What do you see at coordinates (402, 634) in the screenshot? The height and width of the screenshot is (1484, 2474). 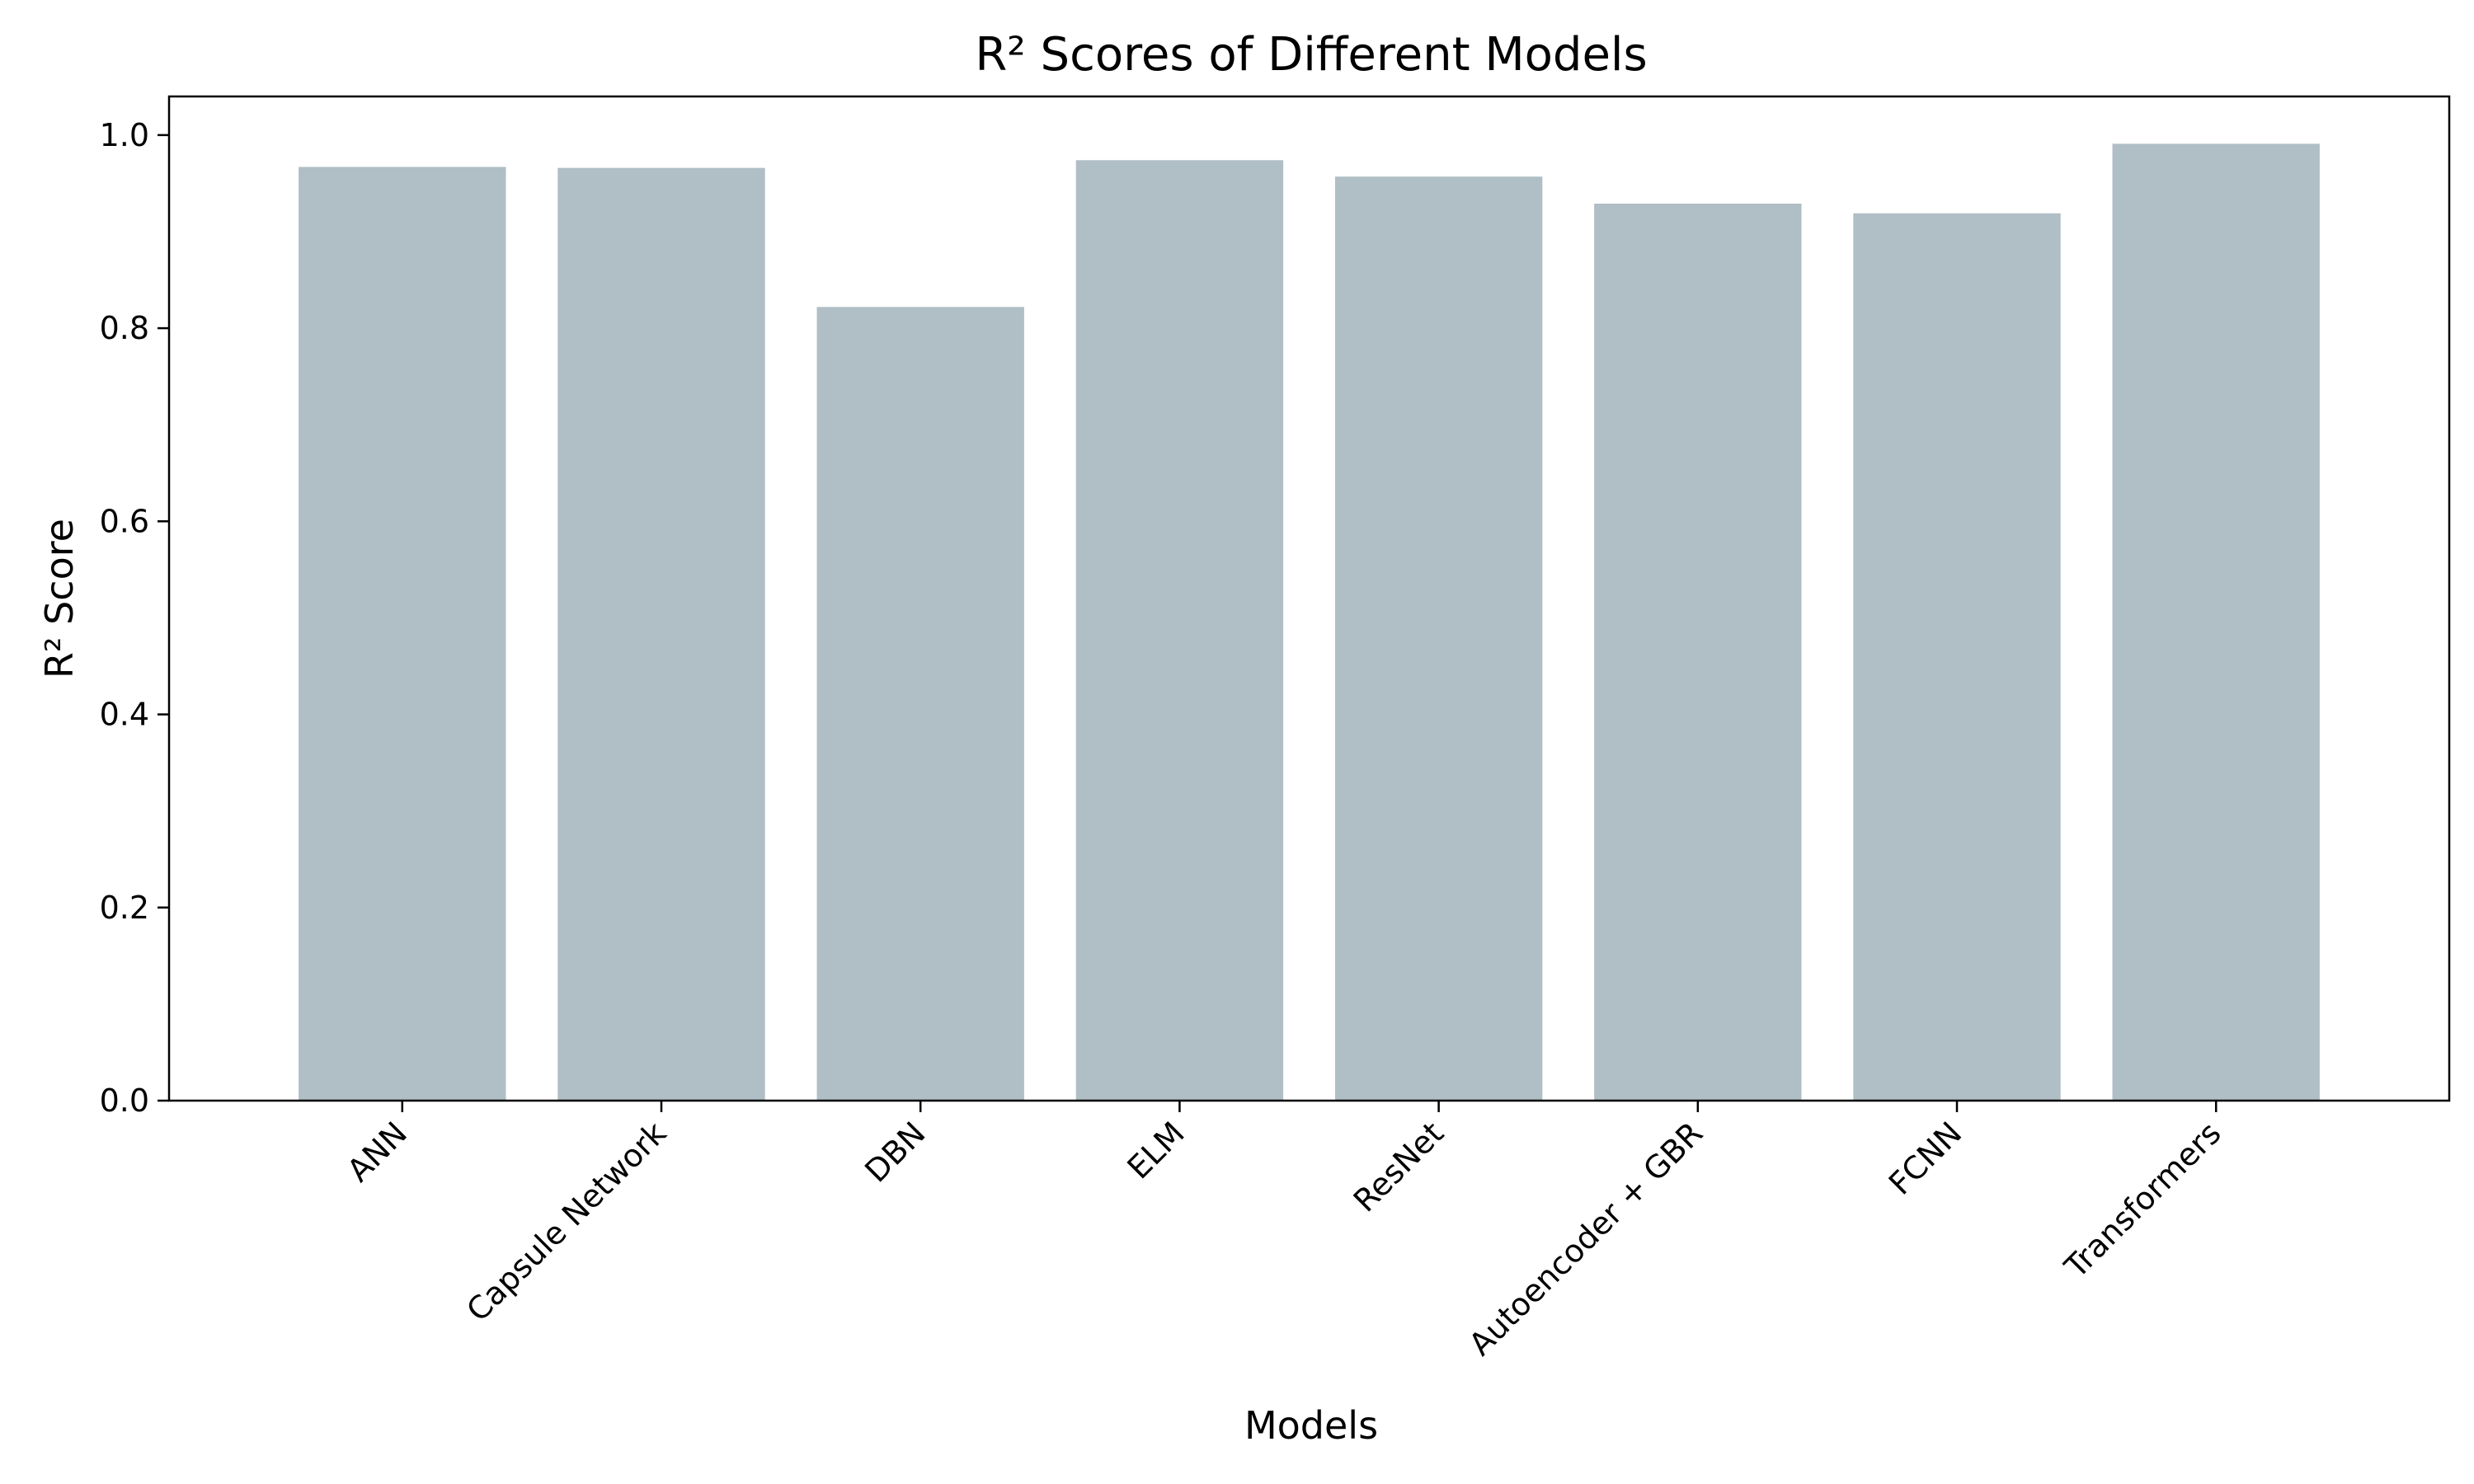 I see `bar-ann` at bounding box center [402, 634].